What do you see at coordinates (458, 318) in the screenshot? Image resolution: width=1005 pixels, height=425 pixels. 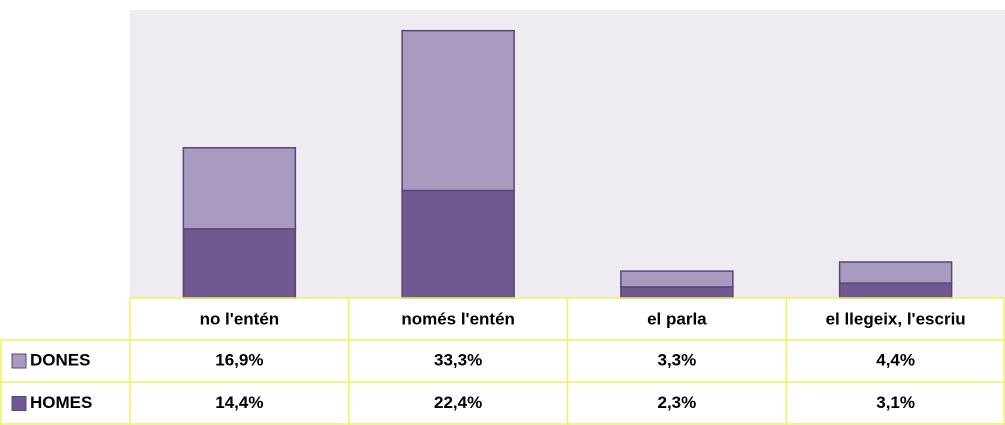 I see `category-label: només l'entén` at bounding box center [458, 318].